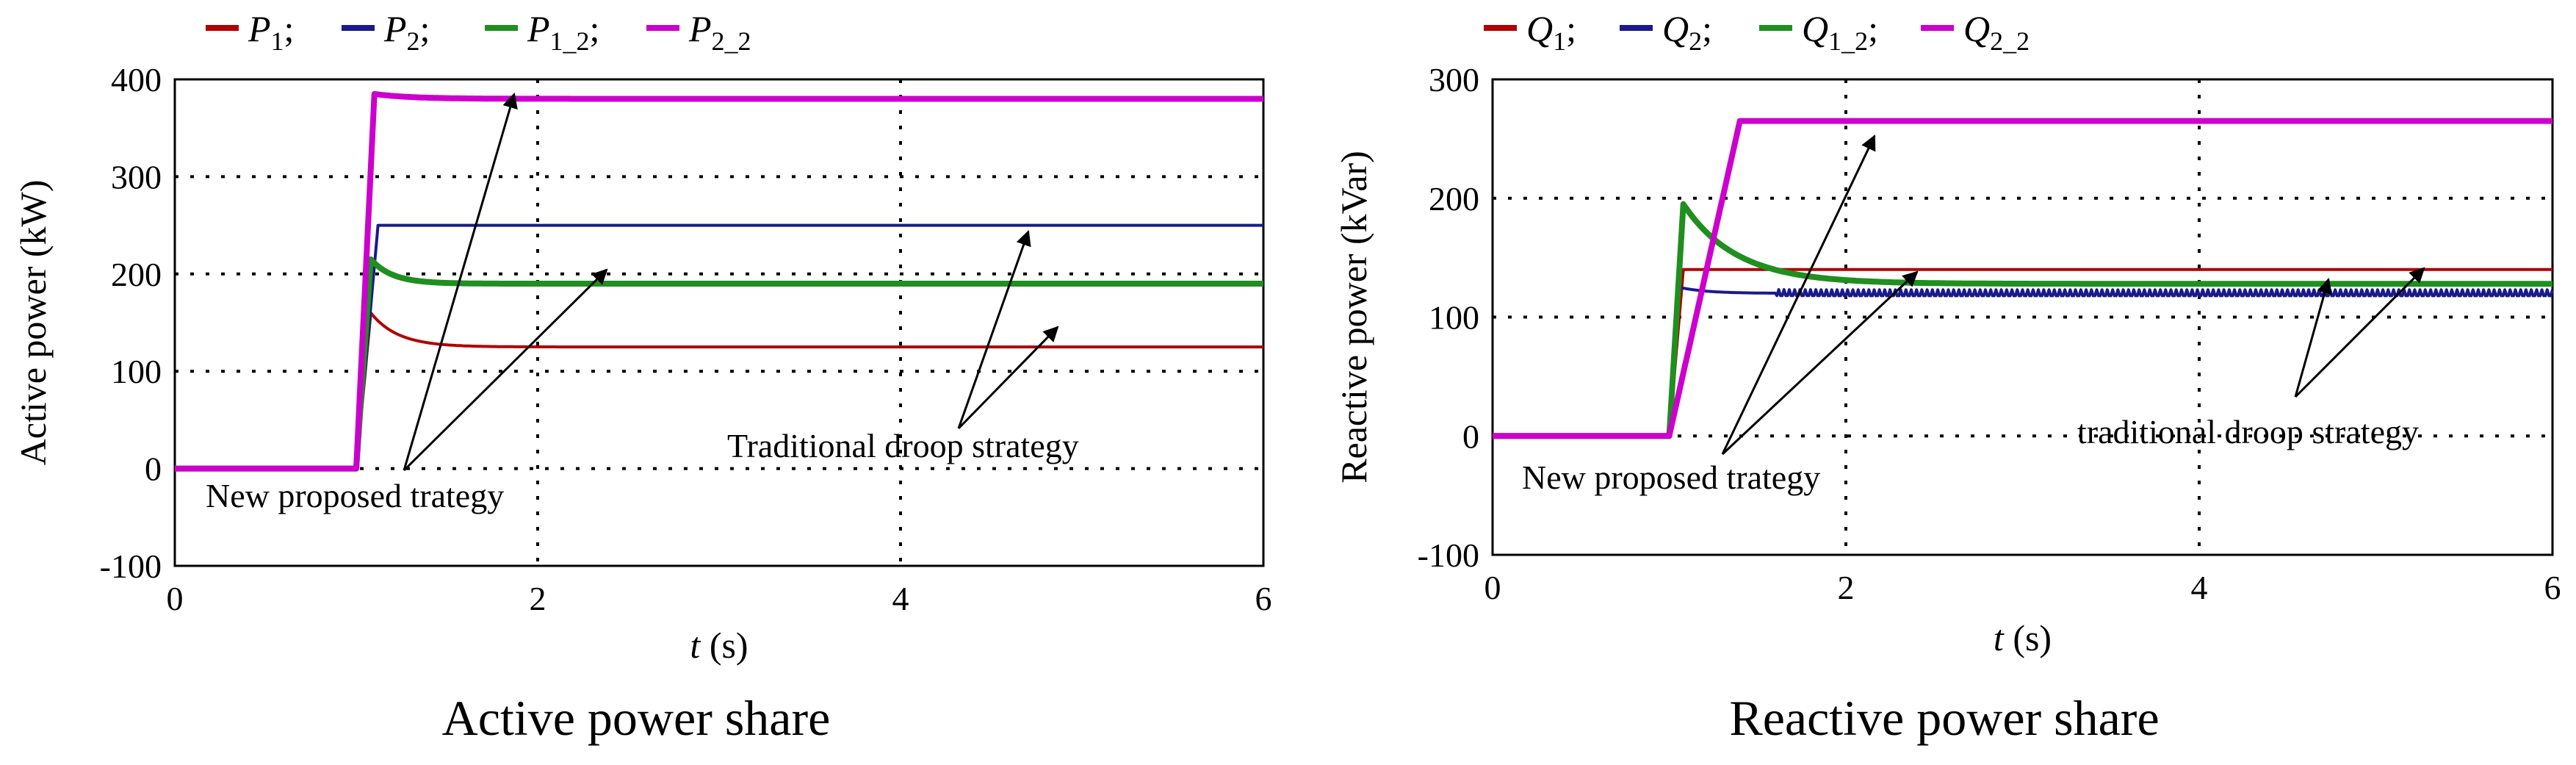 The height and width of the screenshot is (765, 2576). I want to click on series-line-p1, so click(719, 390).